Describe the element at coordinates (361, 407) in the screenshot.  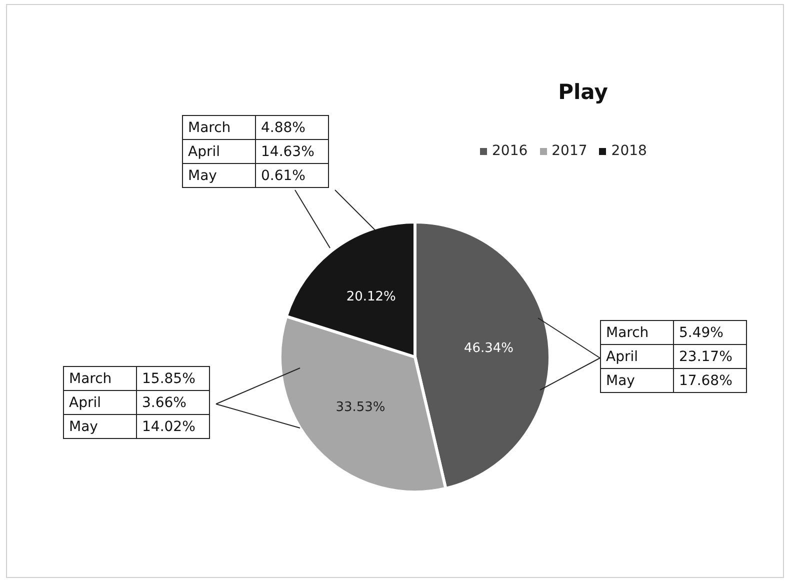
I see `data-label: 33.53%` at that location.